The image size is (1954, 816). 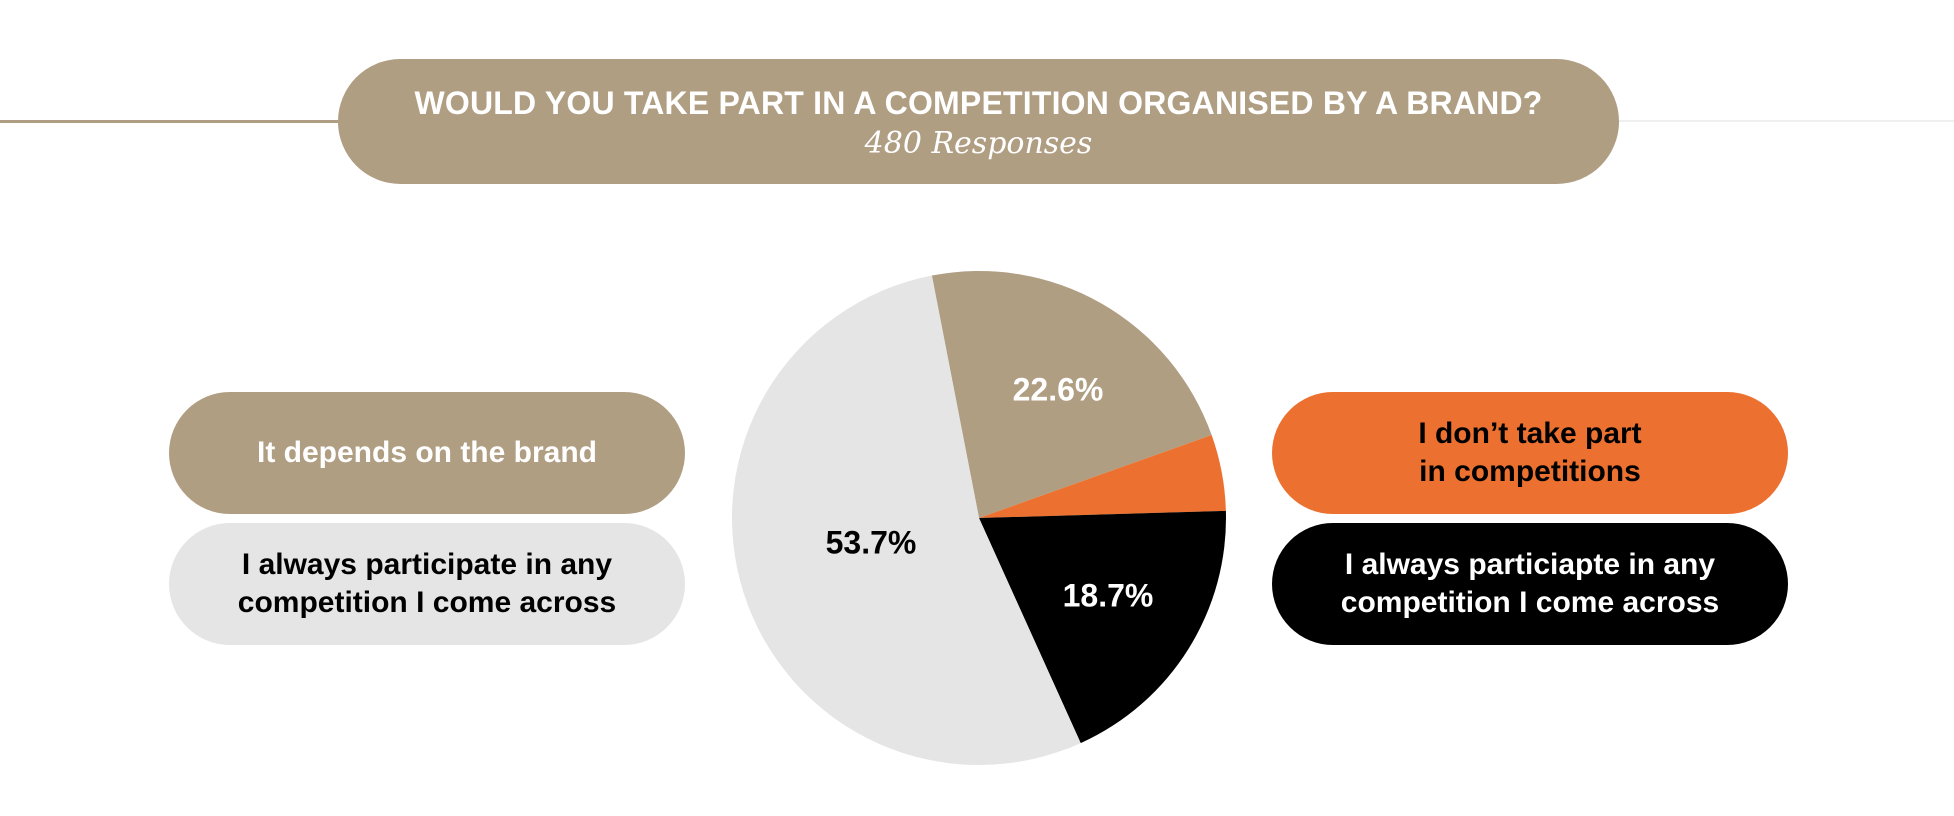 What do you see at coordinates (978, 143) in the screenshot?
I see `chart-subtitle: 480 Responses` at bounding box center [978, 143].